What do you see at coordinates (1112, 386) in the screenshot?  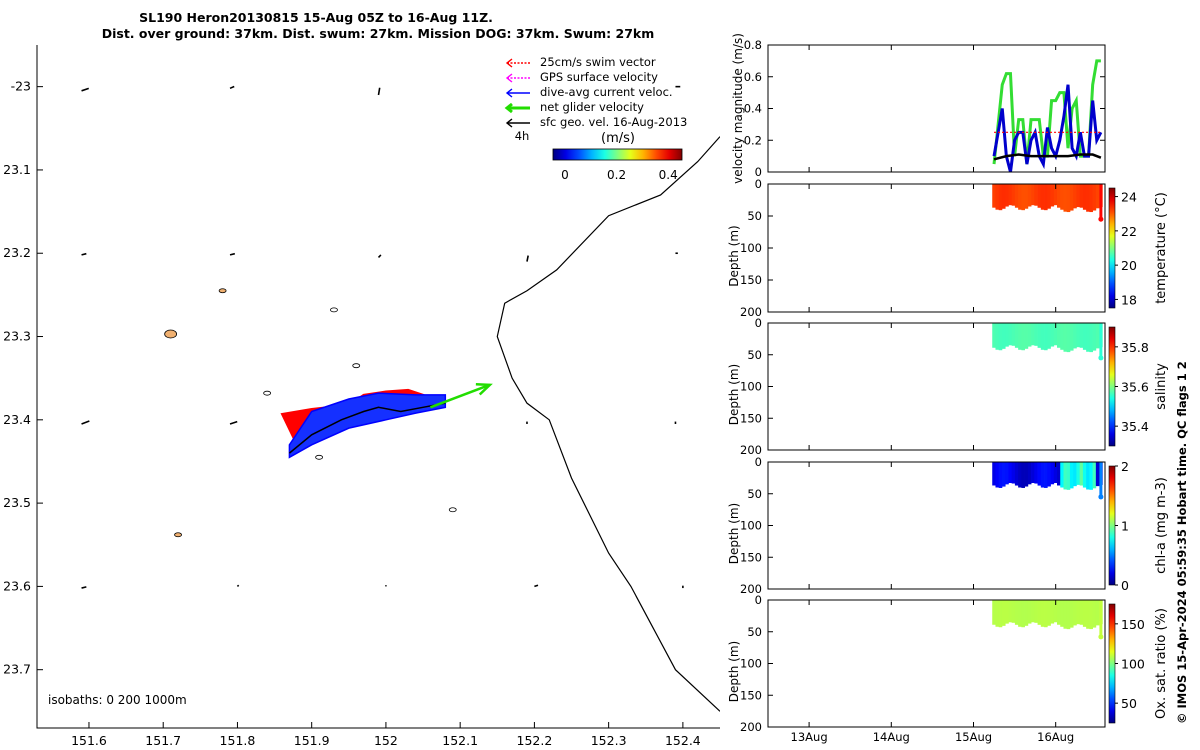 I see `salinity-colorbar` at bounding box center [1112, 386].